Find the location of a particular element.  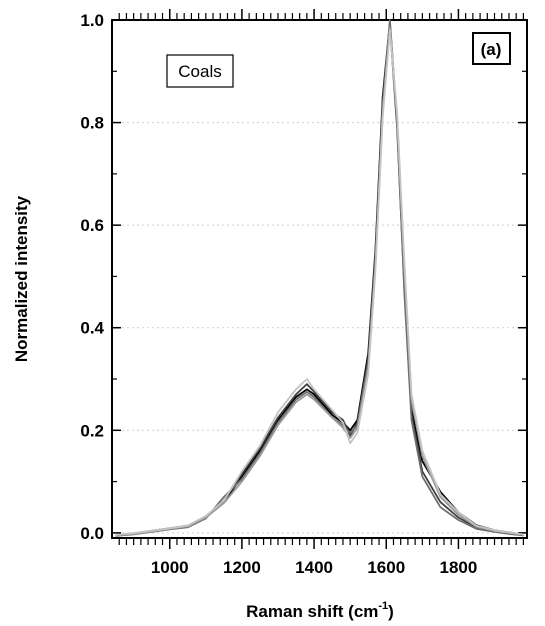

x-tick-labels: 1000 1200 1400 1600 1800 is located at coordinates (314, 567).